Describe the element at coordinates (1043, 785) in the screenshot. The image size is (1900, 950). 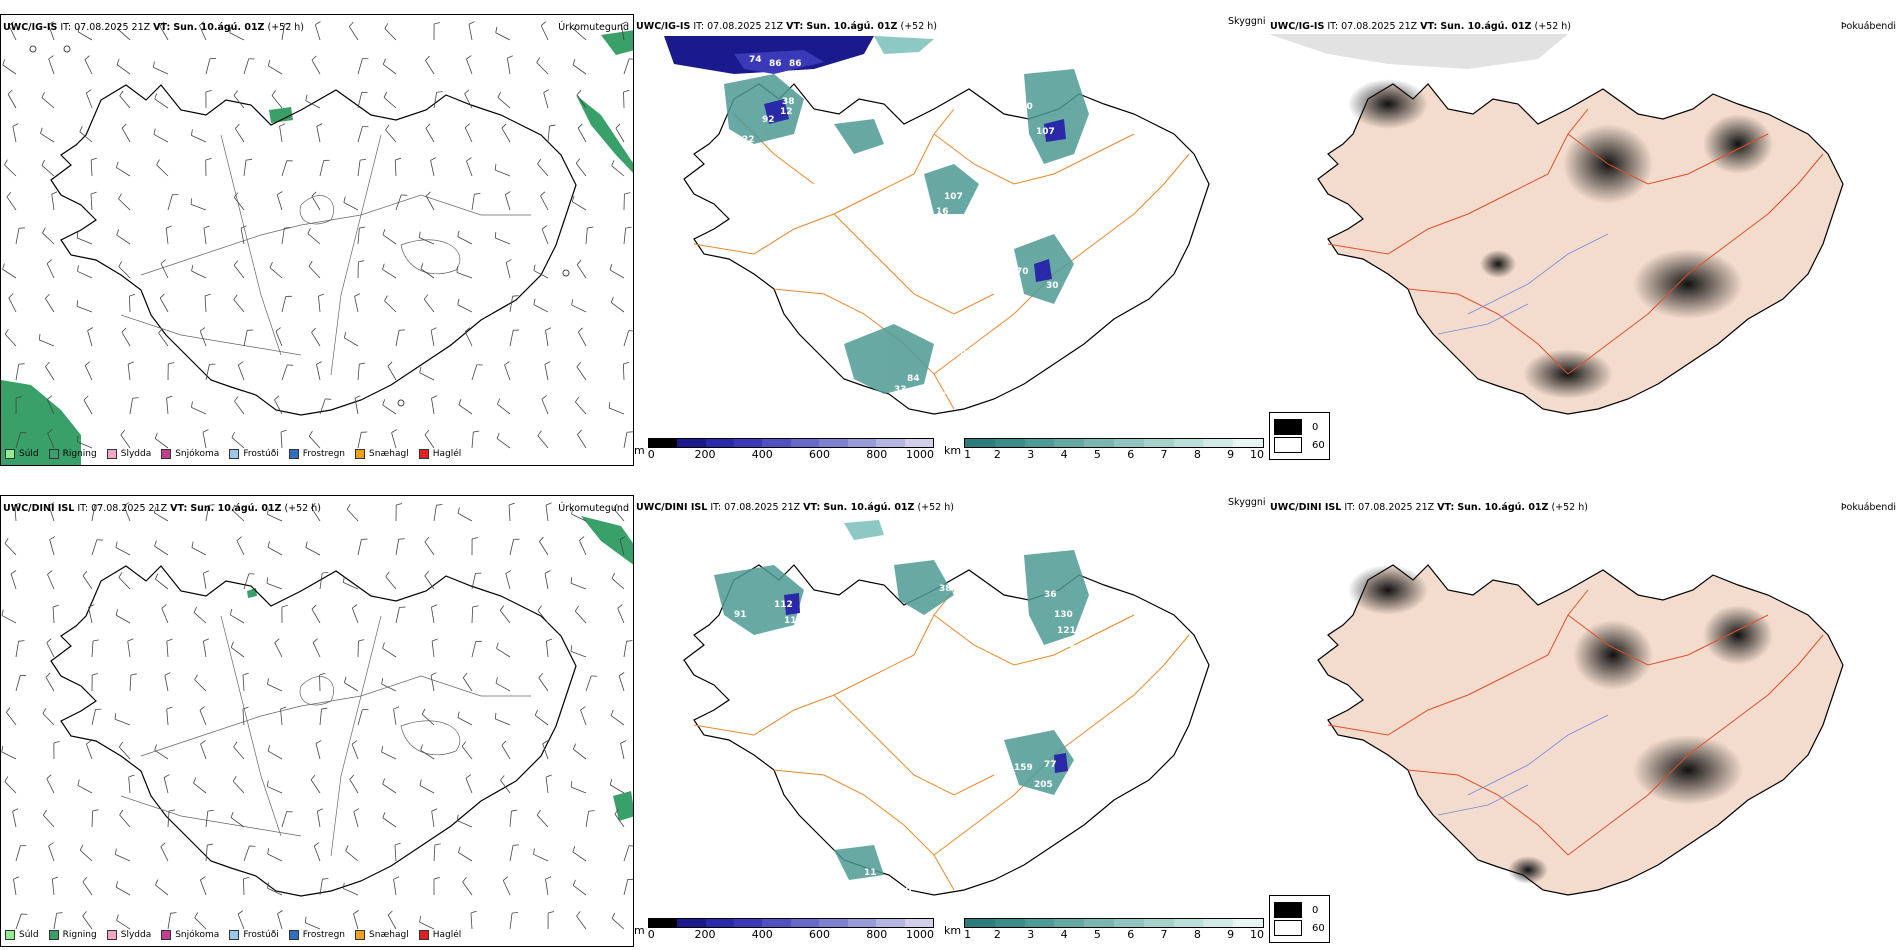
I see `cloud-base-label: 205` at that location.